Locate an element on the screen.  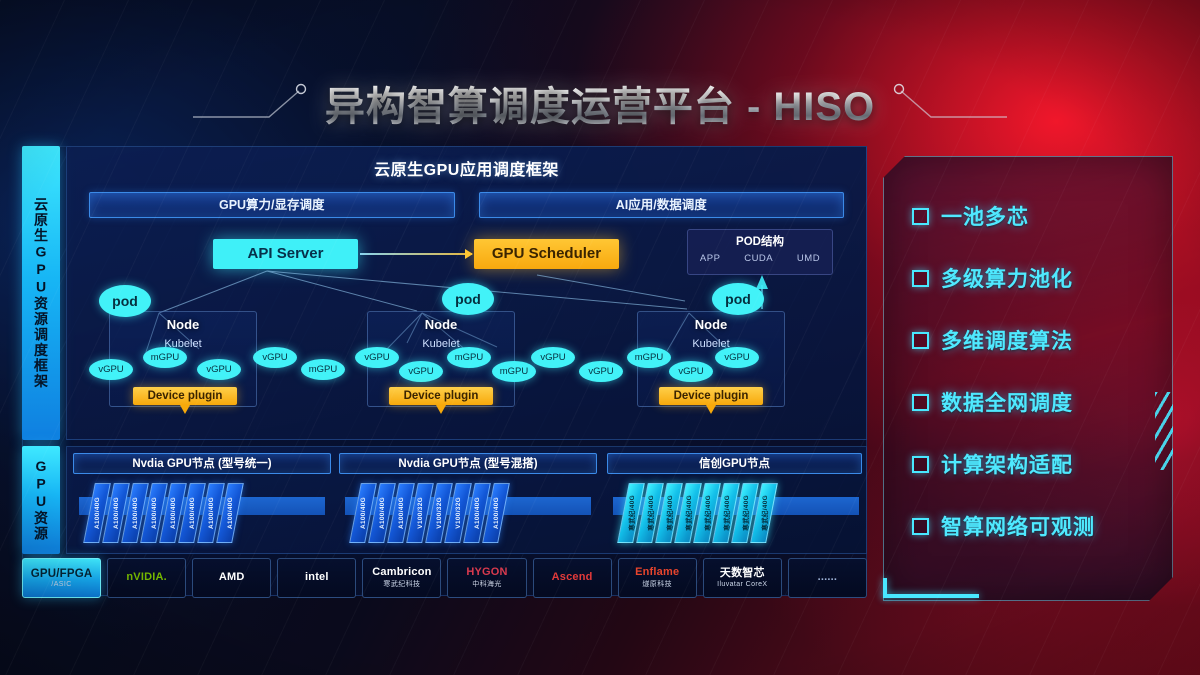
pod-structure-item-umd: UMD is located at coordinates (808, 258).